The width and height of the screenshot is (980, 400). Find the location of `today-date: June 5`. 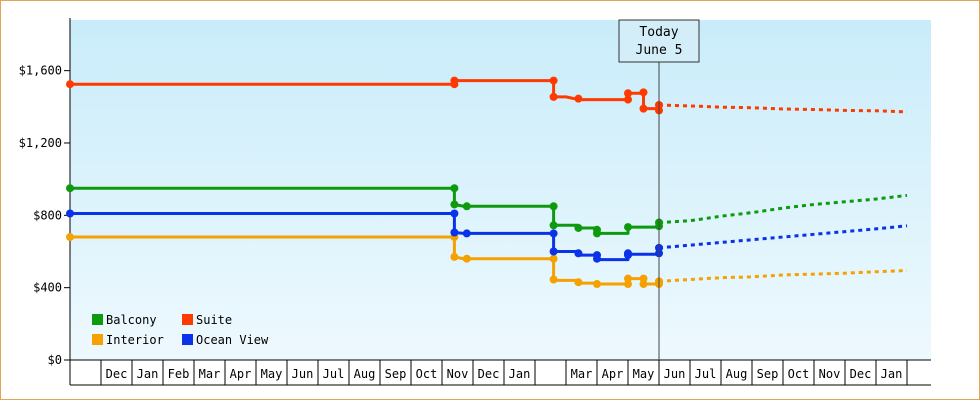

today-date: June 5 is located at coordinates (659, 50).